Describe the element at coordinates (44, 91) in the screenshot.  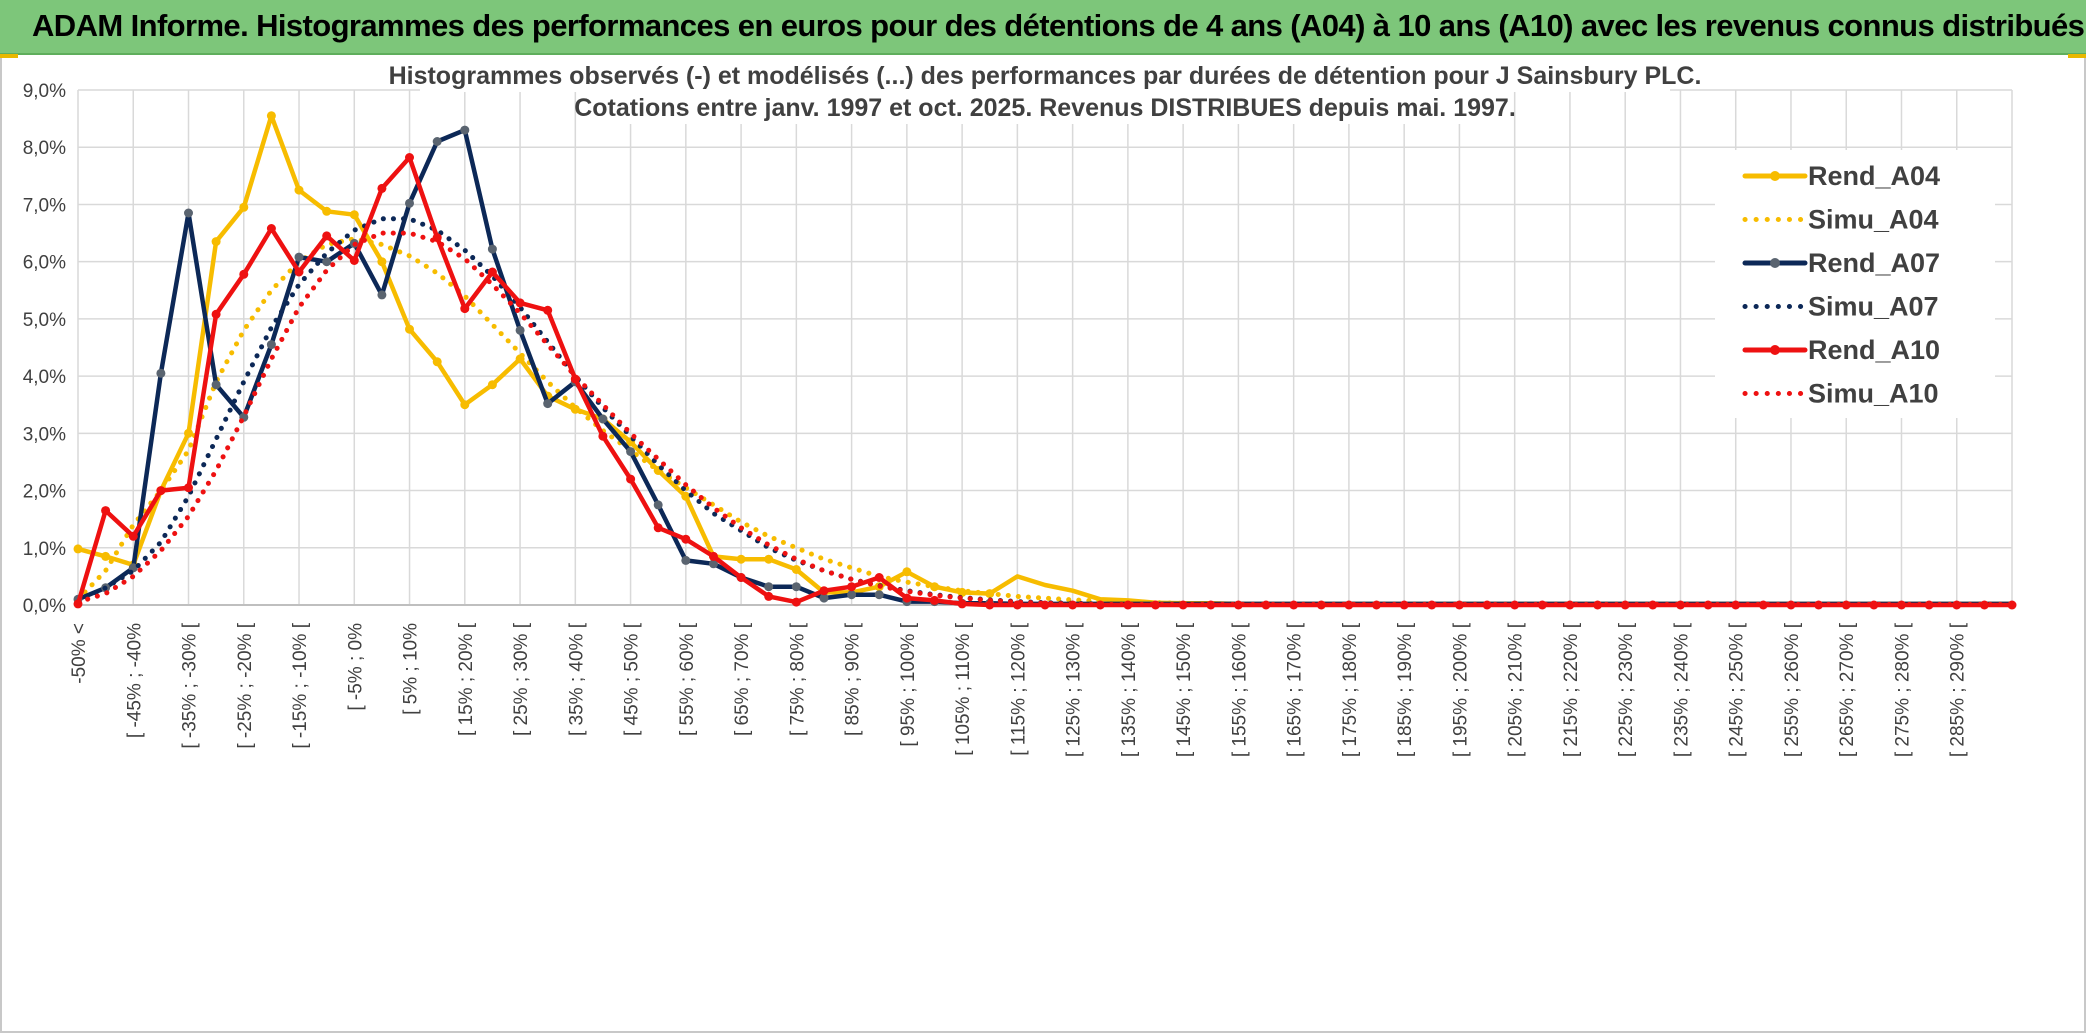
I see `y-tick-label: 9,0%` at that location.